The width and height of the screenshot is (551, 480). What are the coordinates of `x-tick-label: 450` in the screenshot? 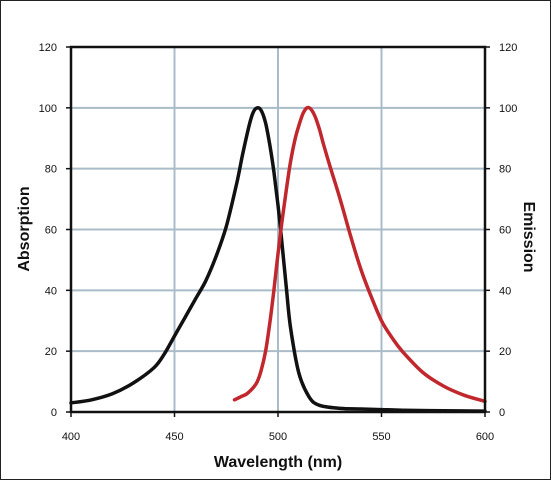 It's located at (174, 437).